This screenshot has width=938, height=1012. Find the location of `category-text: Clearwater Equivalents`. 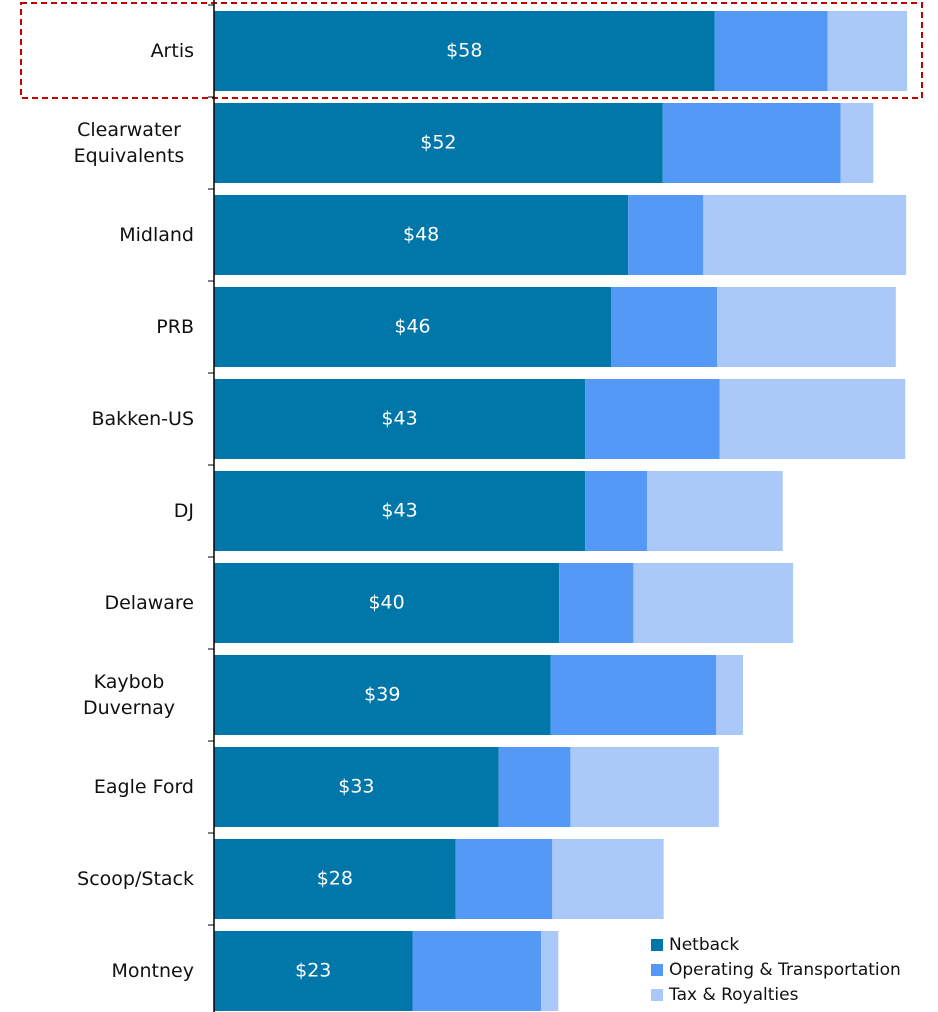

category-text: Clearwater Equivalents is located at coordinates (129, 143).